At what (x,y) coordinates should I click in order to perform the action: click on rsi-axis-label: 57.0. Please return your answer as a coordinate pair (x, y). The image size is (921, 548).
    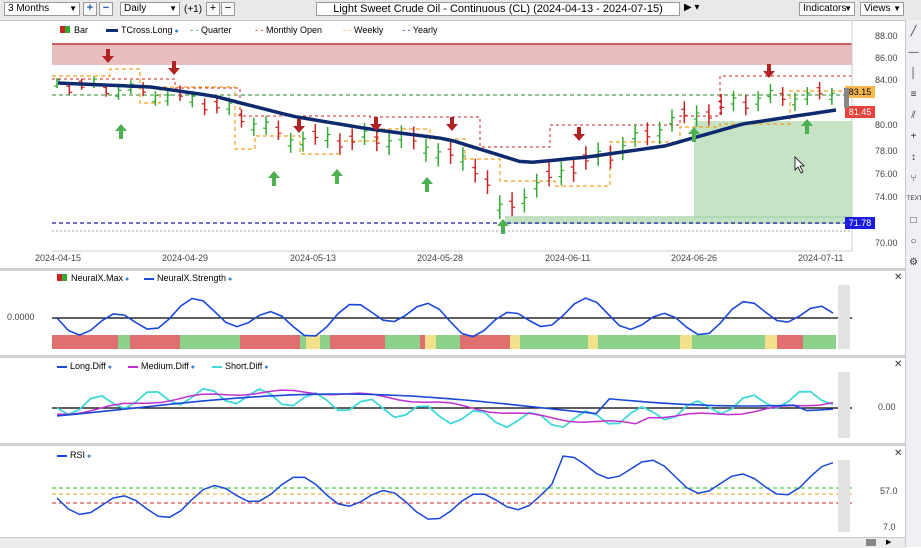
    Looking at the image, I should click on (889, 491).